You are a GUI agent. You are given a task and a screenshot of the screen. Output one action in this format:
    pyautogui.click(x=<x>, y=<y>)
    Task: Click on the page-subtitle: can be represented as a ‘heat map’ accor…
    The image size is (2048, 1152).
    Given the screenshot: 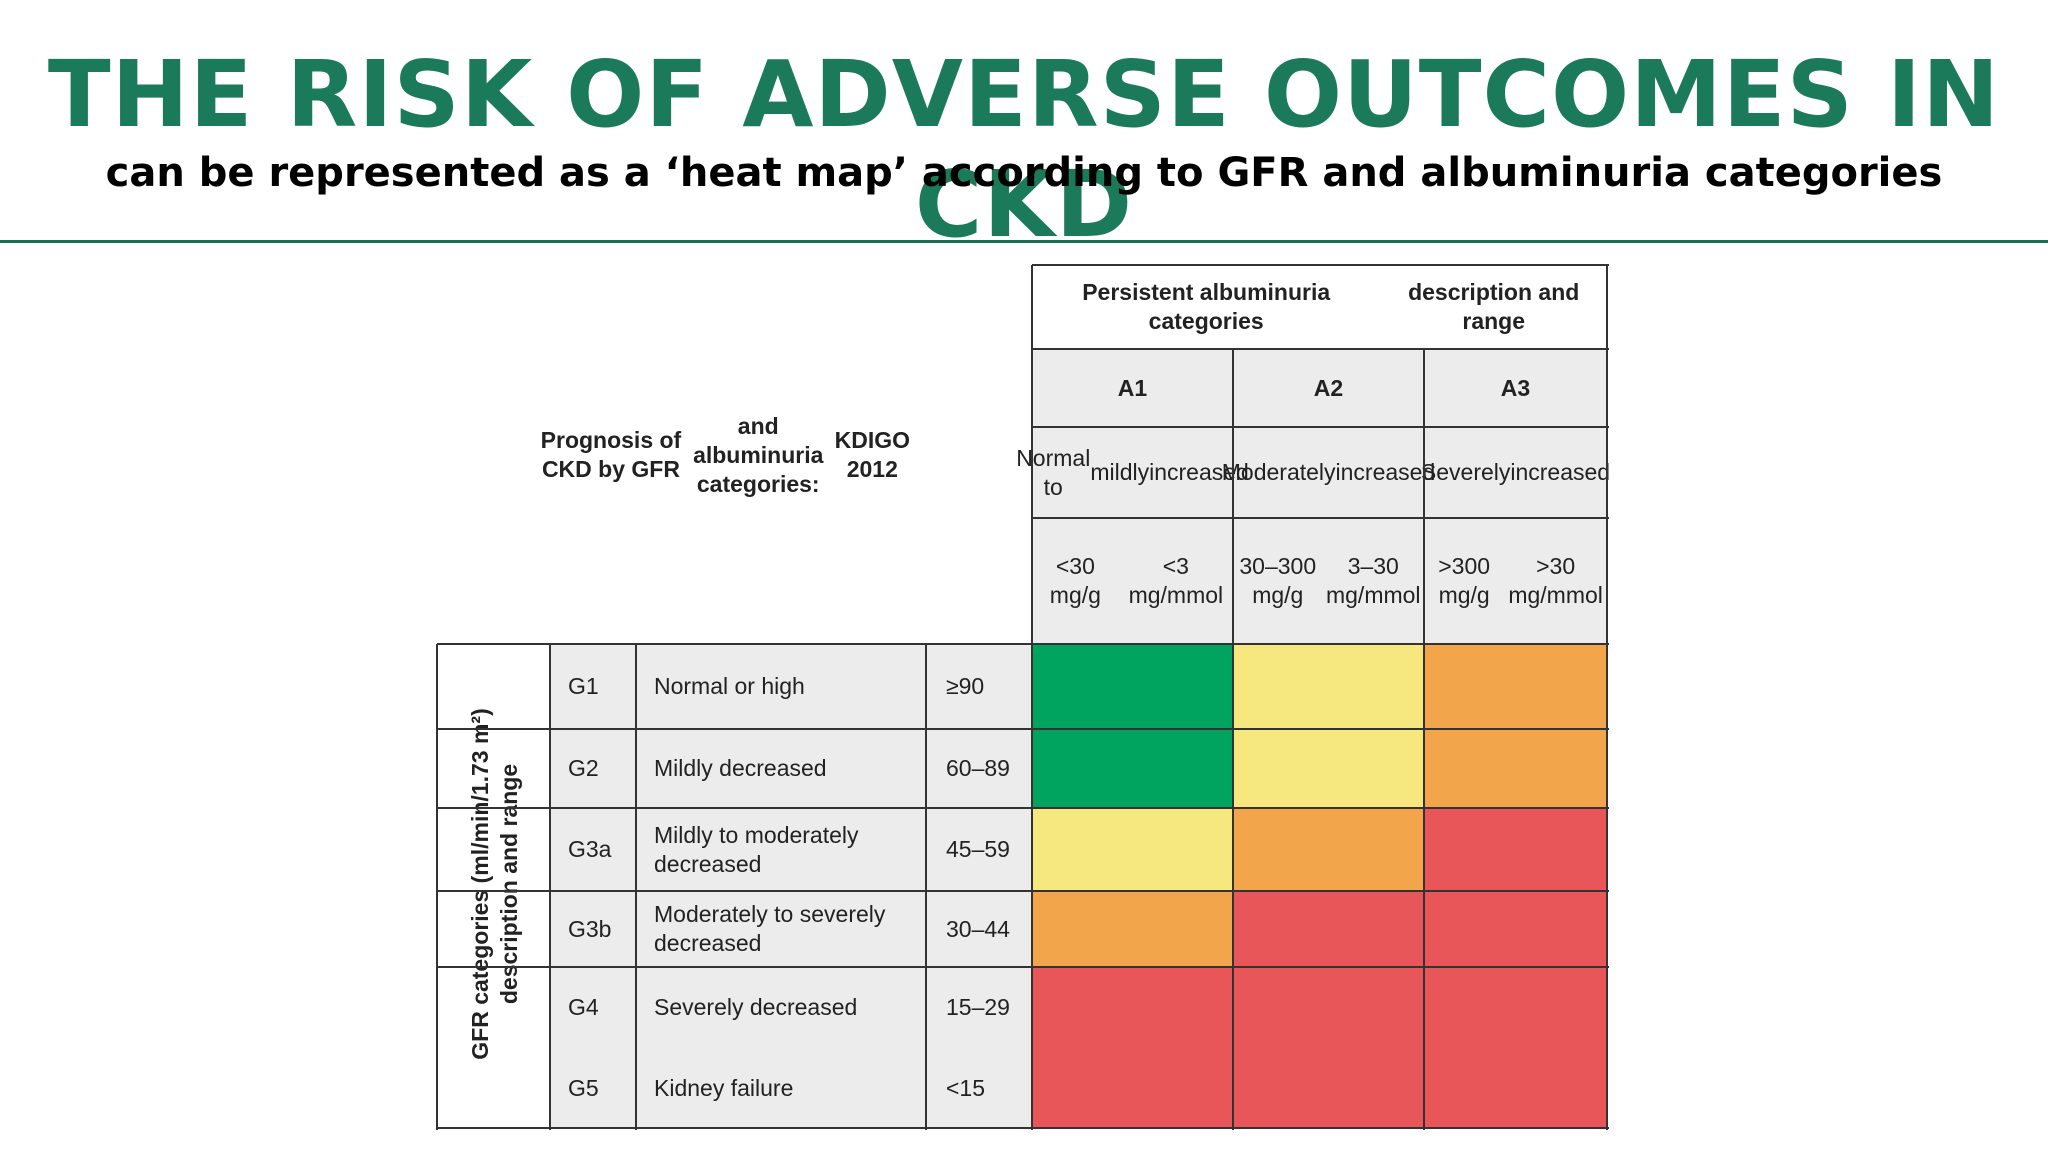 What is the action you would take?
    pyautogui.click(x=1024, y=173)
    